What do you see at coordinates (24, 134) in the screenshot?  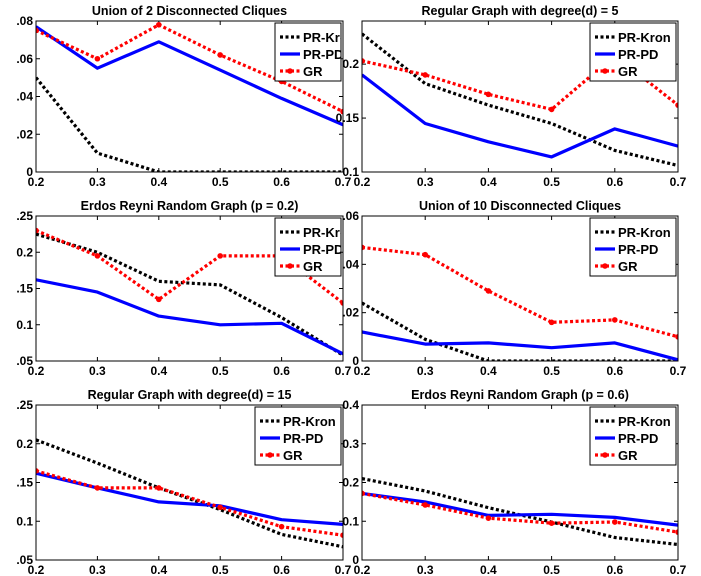 I see `y-tick-label: .02` at bounding box center [24, 134].